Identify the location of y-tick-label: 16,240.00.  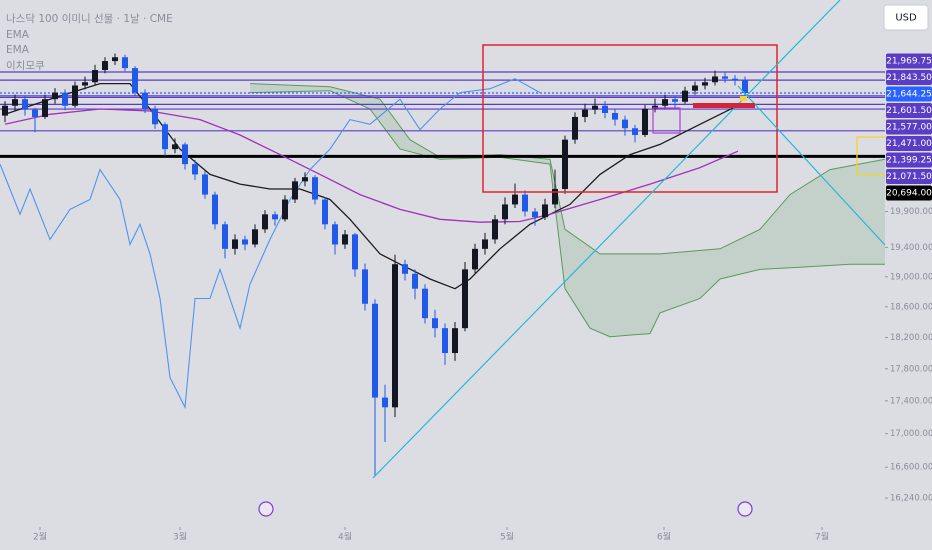
(911, 499).